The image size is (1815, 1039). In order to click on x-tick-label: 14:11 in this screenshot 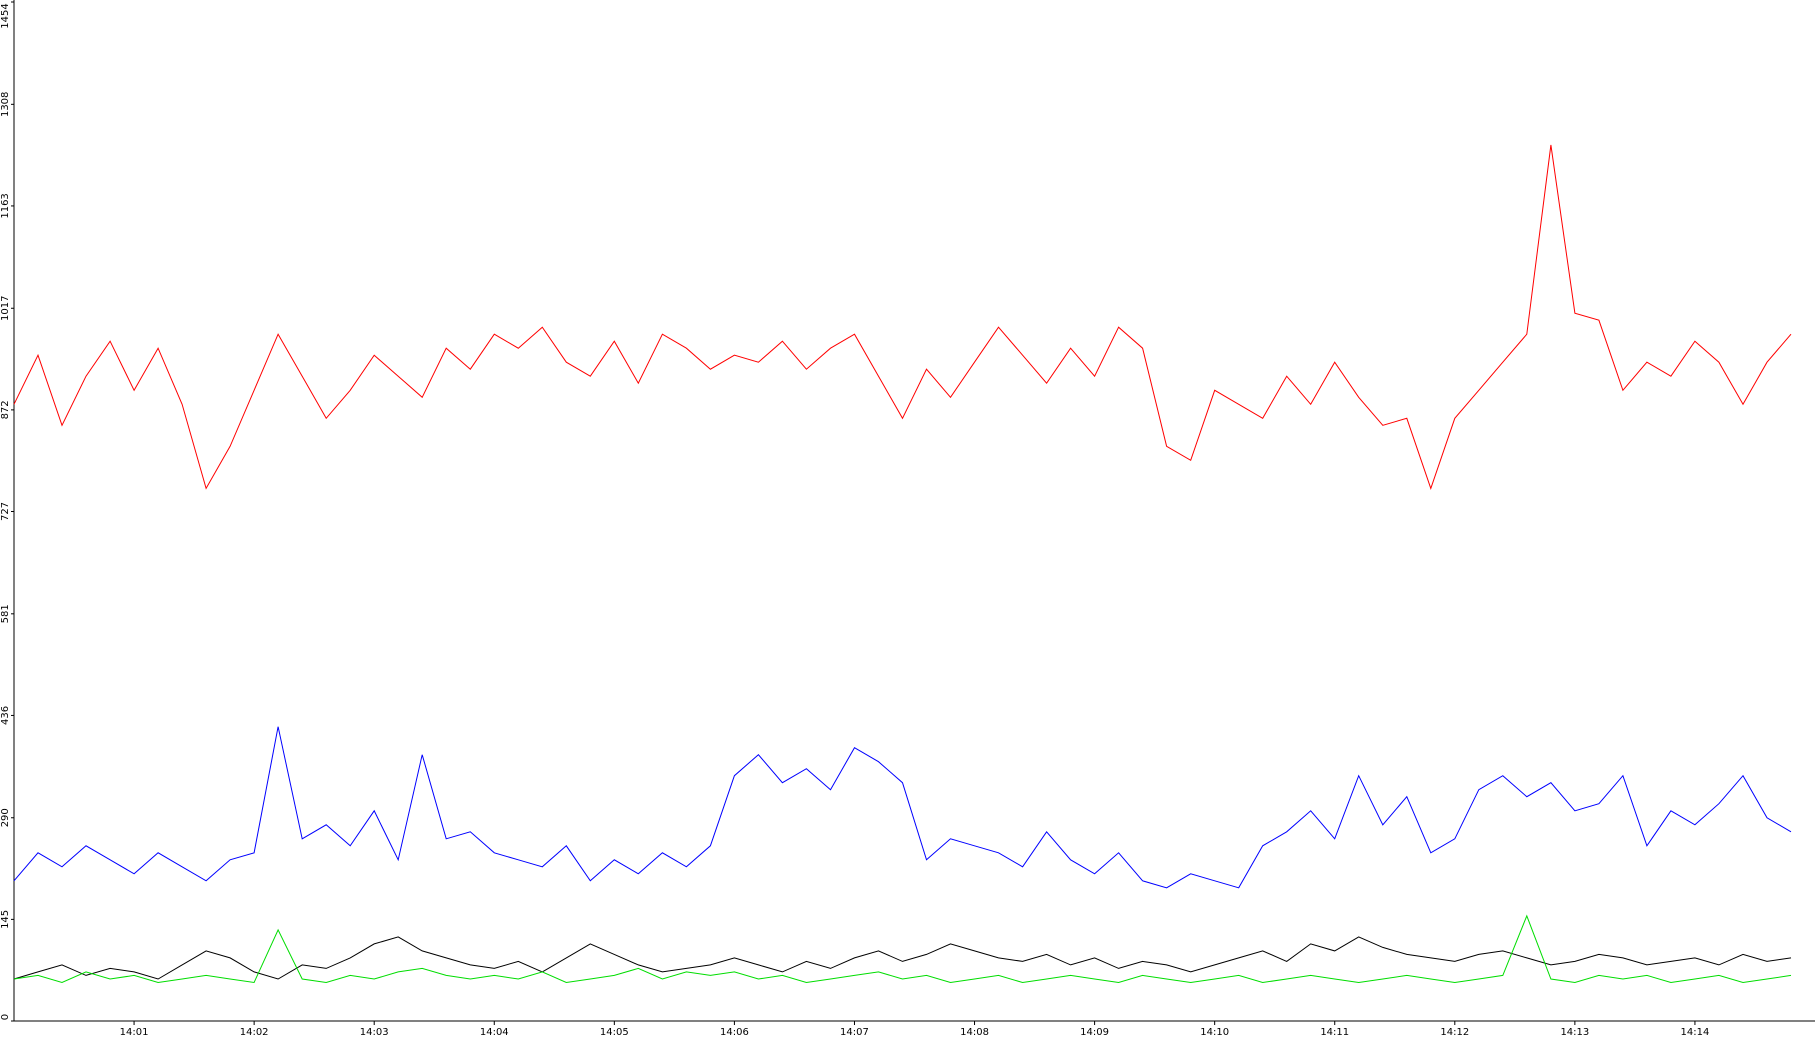, I will do `click(1334, 1032)`.